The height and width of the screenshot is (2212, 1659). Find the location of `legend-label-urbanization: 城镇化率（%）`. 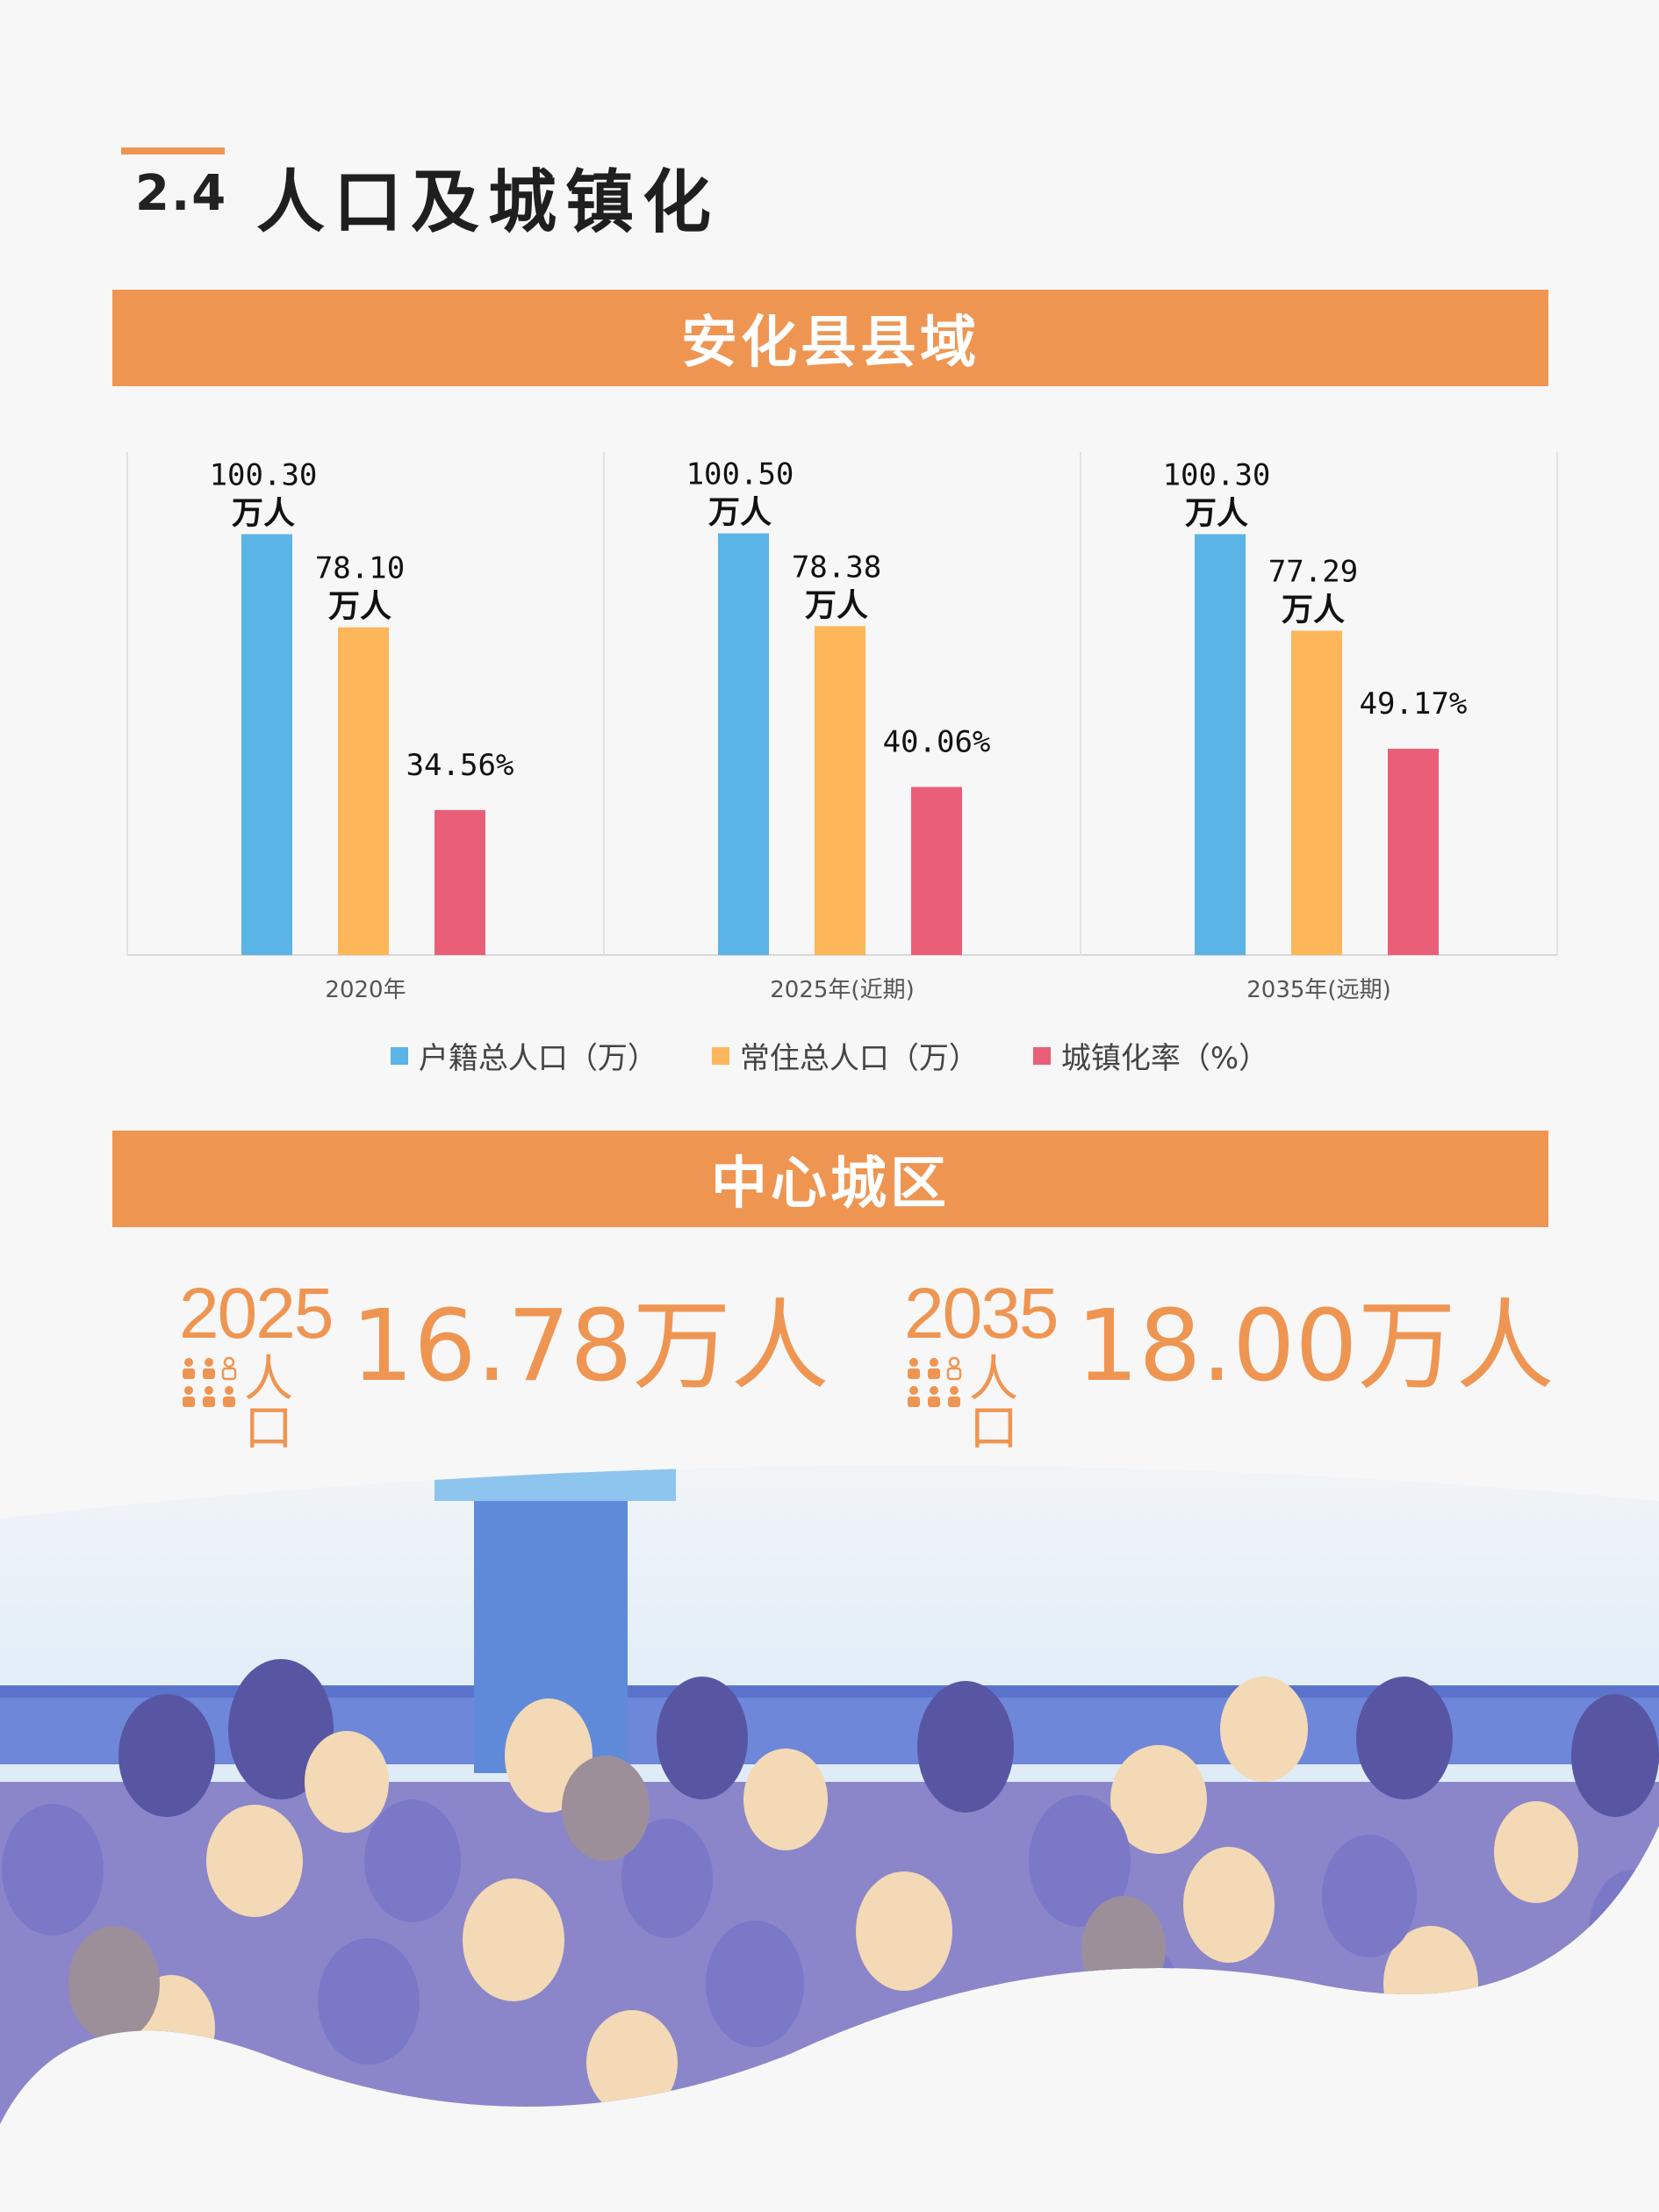

legend-label-urbanization: 城镇化率（%） is located at coordinates (1165, 1058).